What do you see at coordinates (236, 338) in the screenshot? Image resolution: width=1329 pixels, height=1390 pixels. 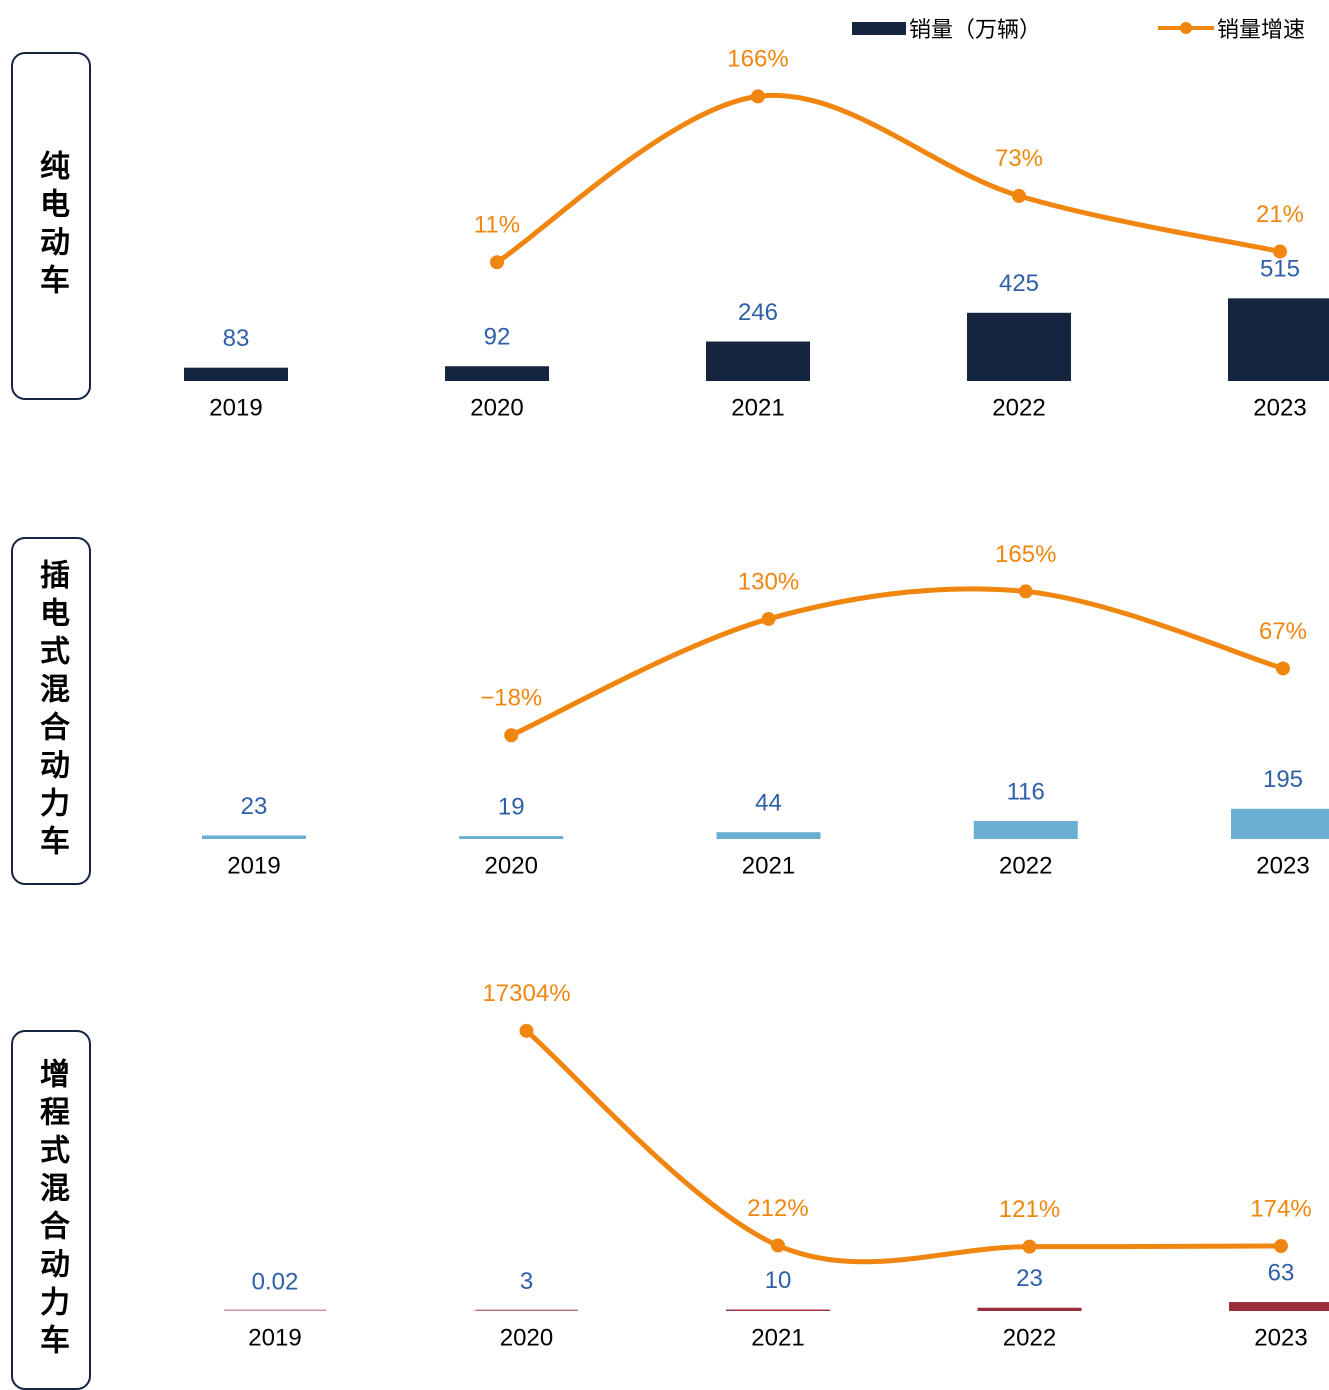 I see `data-label: 83` at bounding box center [236, 338].